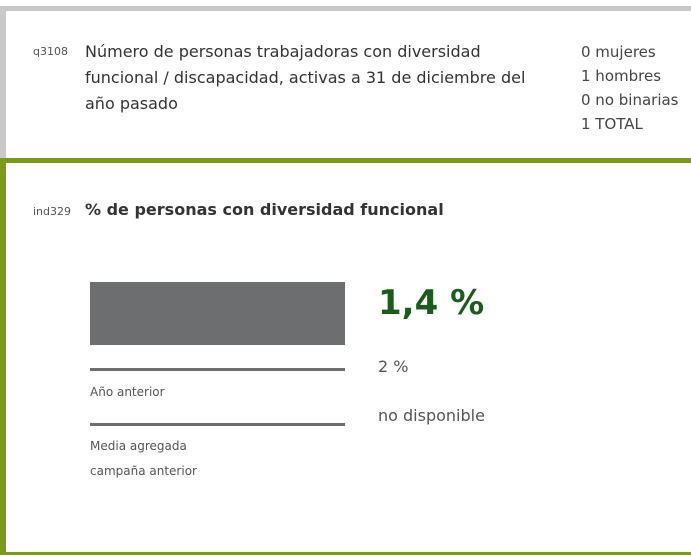  What do you see at coordinates (431, 303) in the screenshot?
I see `indicator-value: 1,4 %` at bounding box center [431, 303].